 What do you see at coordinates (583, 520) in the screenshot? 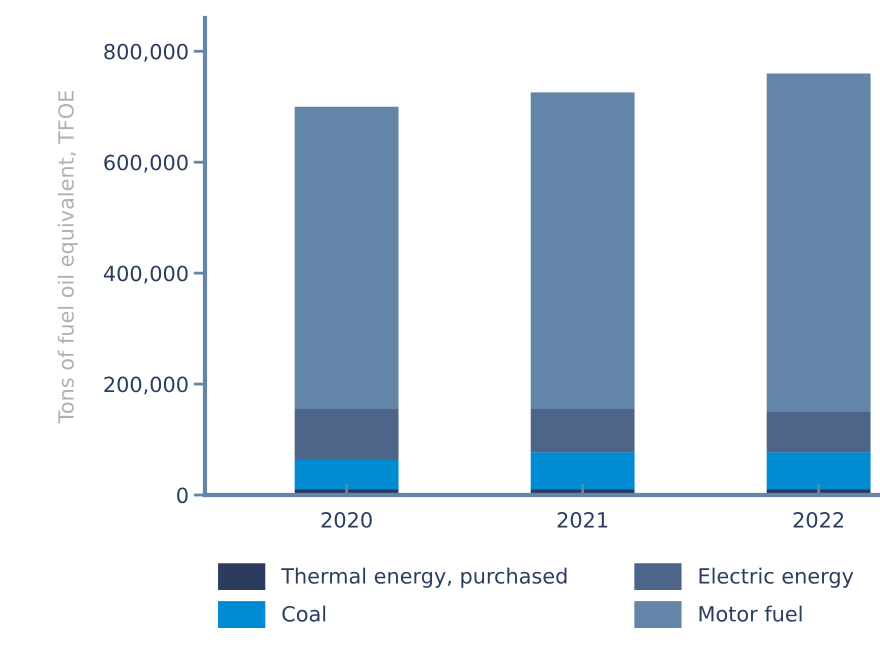
I see `x-tick-label: 2021` at bounding box center [583, 520].